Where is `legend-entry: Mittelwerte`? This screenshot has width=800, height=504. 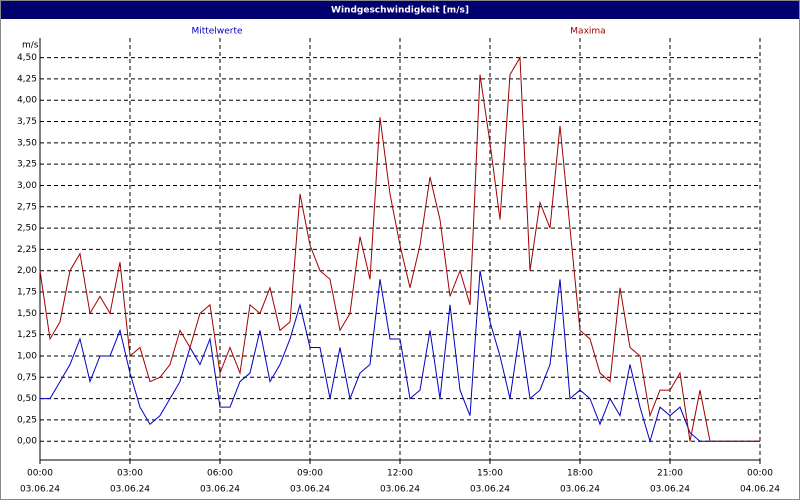 legend-entry: Mittelwerte is located at coordinates (216, 32).